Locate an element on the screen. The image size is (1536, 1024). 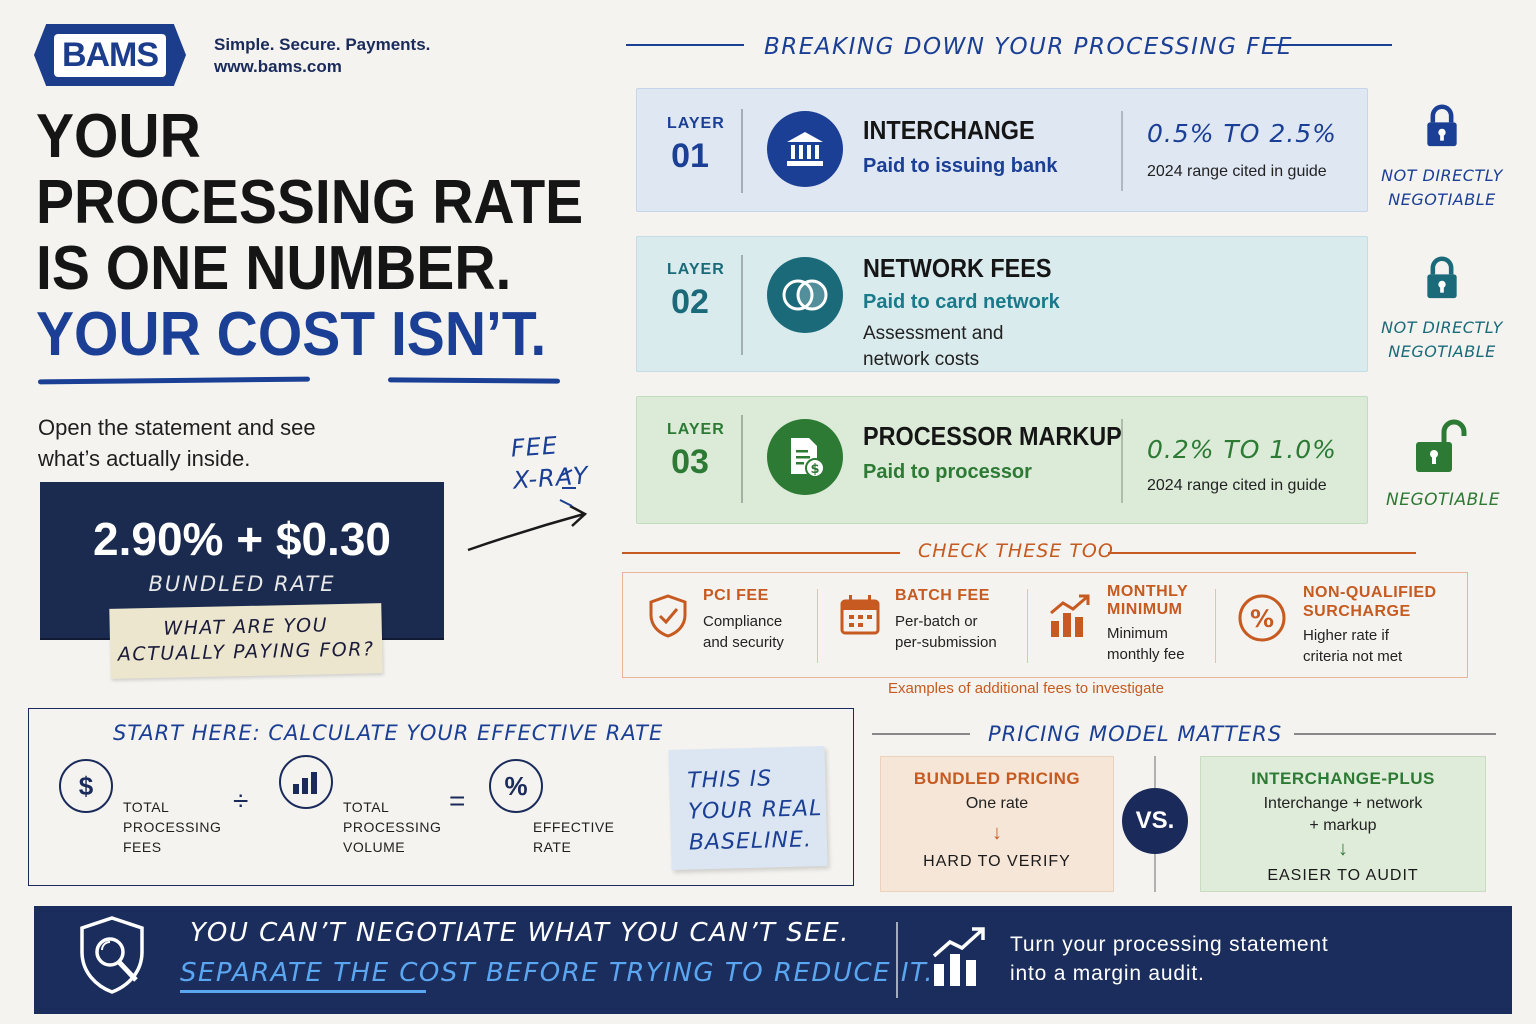
calc-label-line: RATE is located at coordinates (552, 847).